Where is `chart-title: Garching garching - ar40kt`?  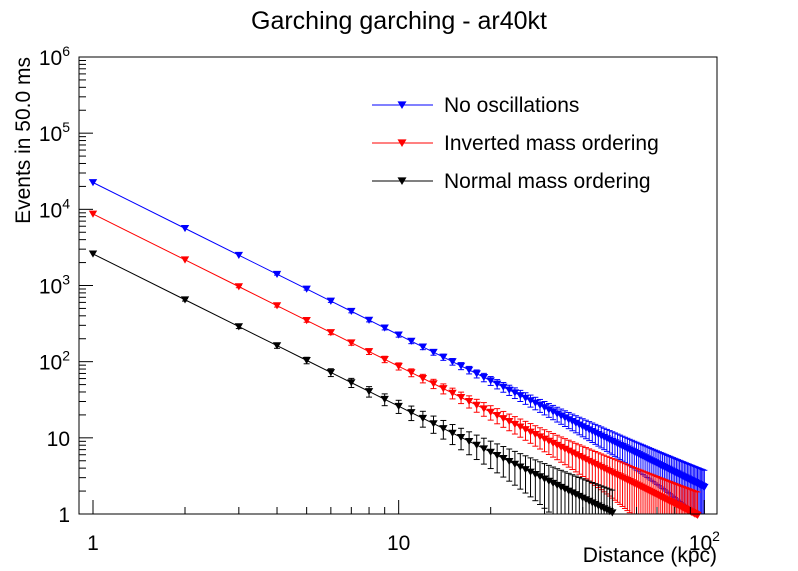
chart-title: Garching garching - ar40kt is located at coordinates (399, 21).